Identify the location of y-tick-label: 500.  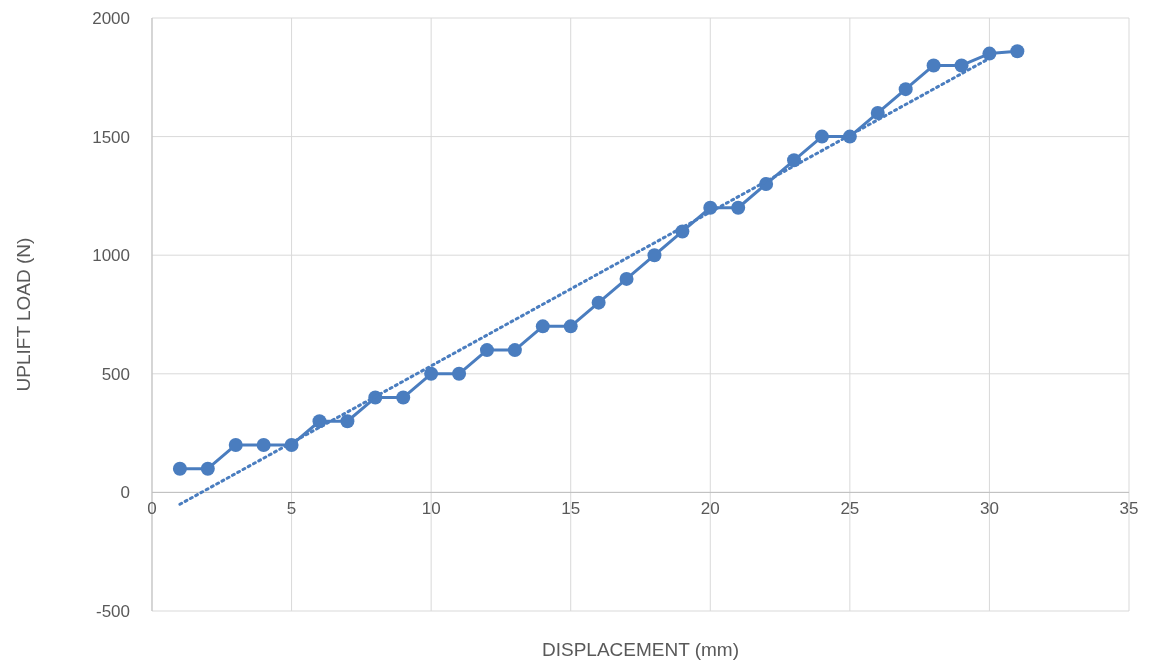
(115, 374).